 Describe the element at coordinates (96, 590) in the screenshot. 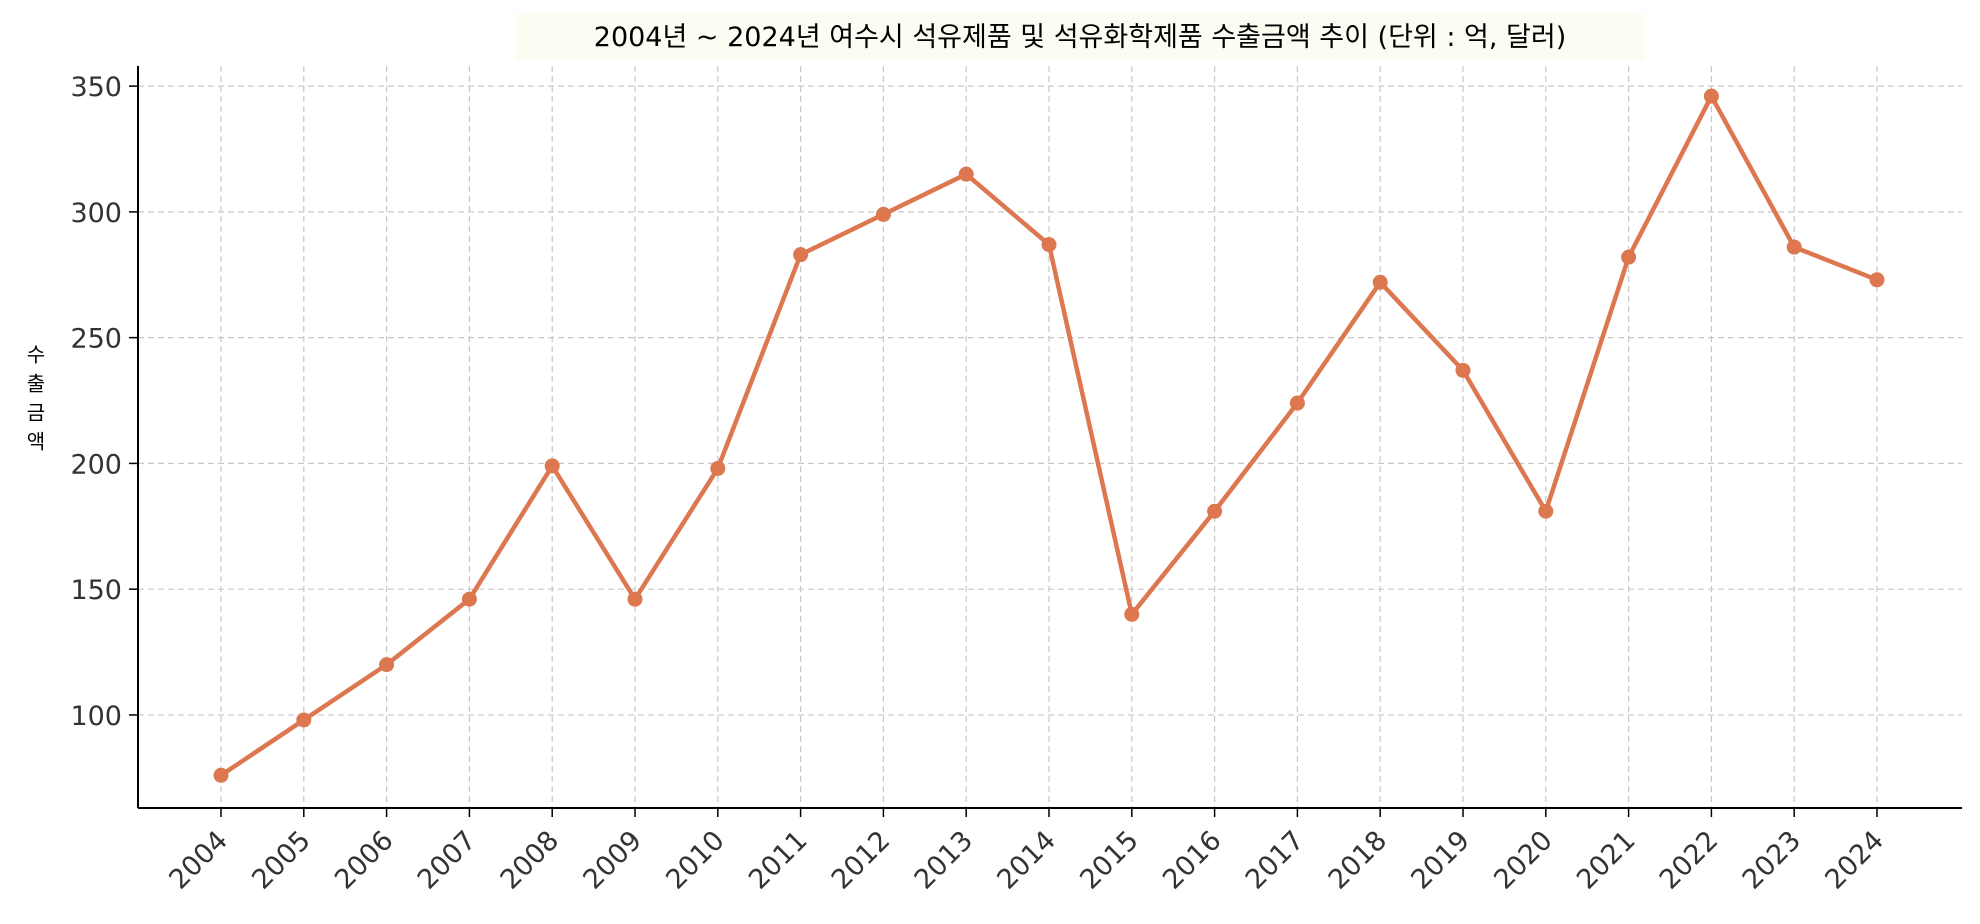

I see `y-tick-label: 150` at that location.